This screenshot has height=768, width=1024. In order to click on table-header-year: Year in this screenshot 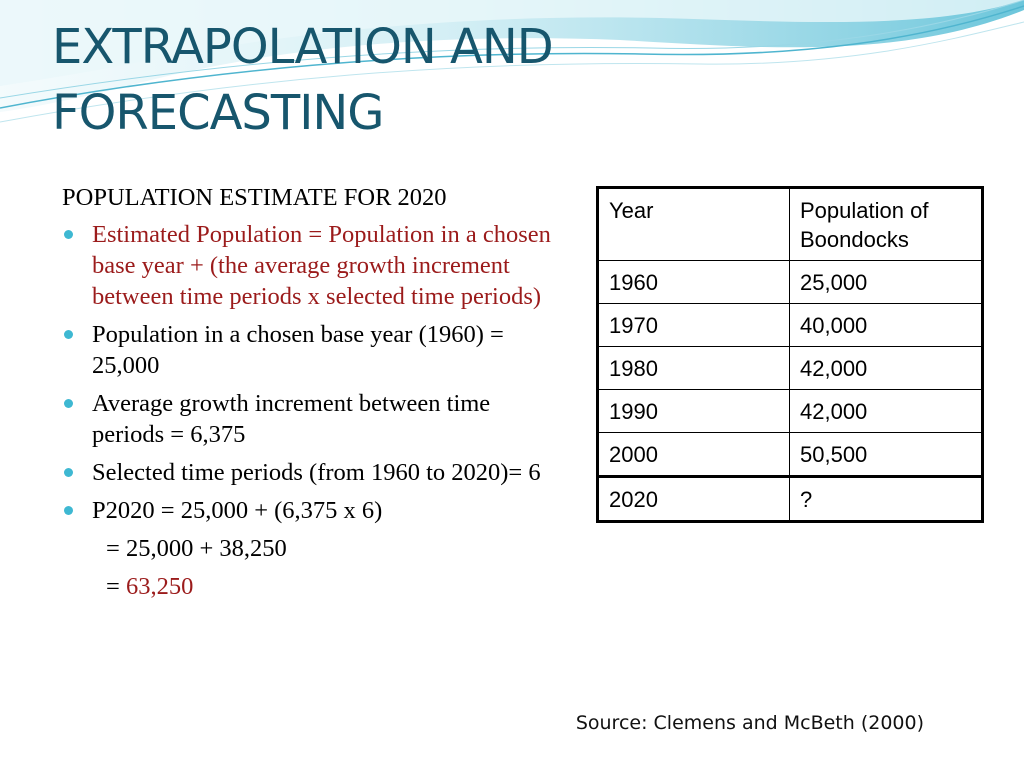, I will do `click(693, 224)`.